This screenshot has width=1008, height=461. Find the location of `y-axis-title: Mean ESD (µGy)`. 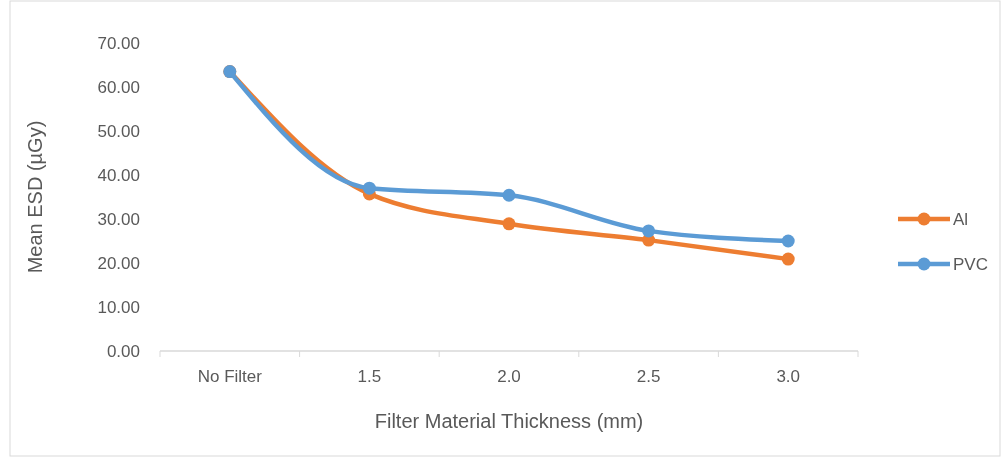

y-axis-title: Mean ESD (µGy) is located at coordinates (35, 197).